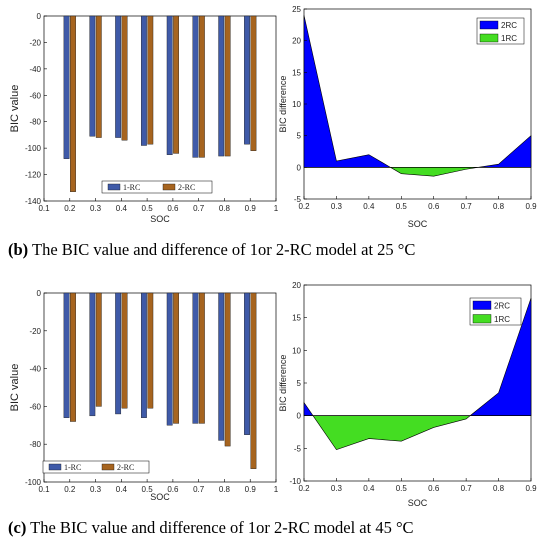 This screenshot has height=550, width=549. I want to click on legend-swatch-1rc, so click(482, 319).